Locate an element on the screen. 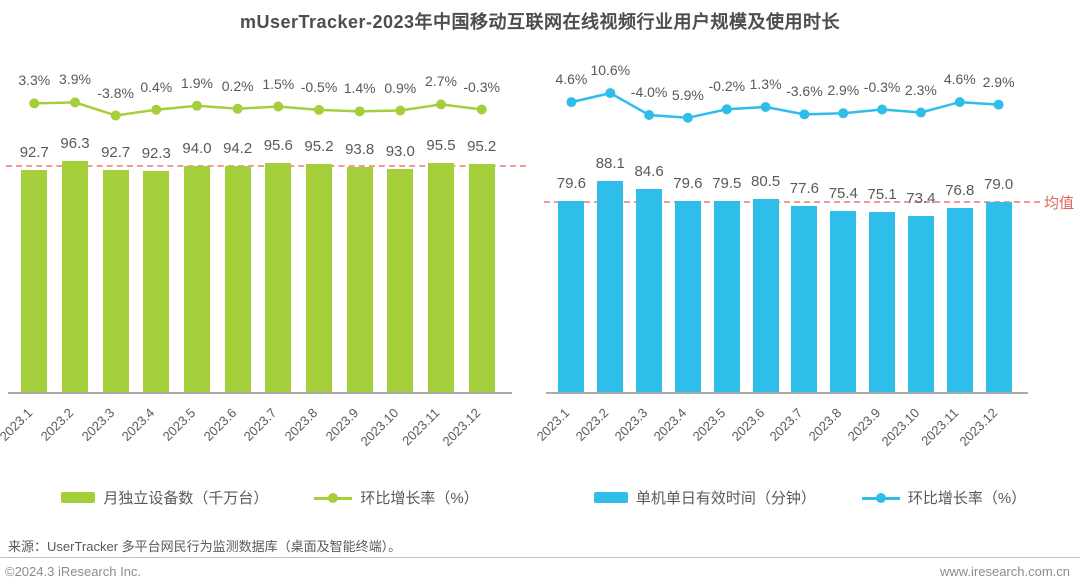 This screenshot has height=584, width=1080. bar-value-label: 93.8 is located at coordinates (360, 149).